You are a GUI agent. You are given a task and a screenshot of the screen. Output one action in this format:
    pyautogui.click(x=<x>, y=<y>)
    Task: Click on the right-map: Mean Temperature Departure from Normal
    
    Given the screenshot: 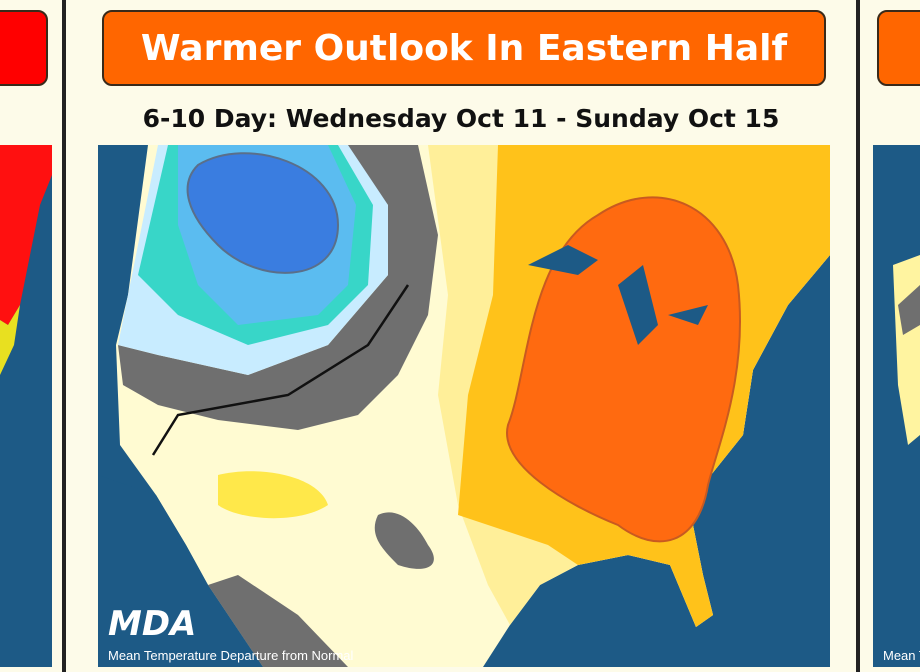 What is the action you would take?
    pyautogui.click(x=896, y=406)
    